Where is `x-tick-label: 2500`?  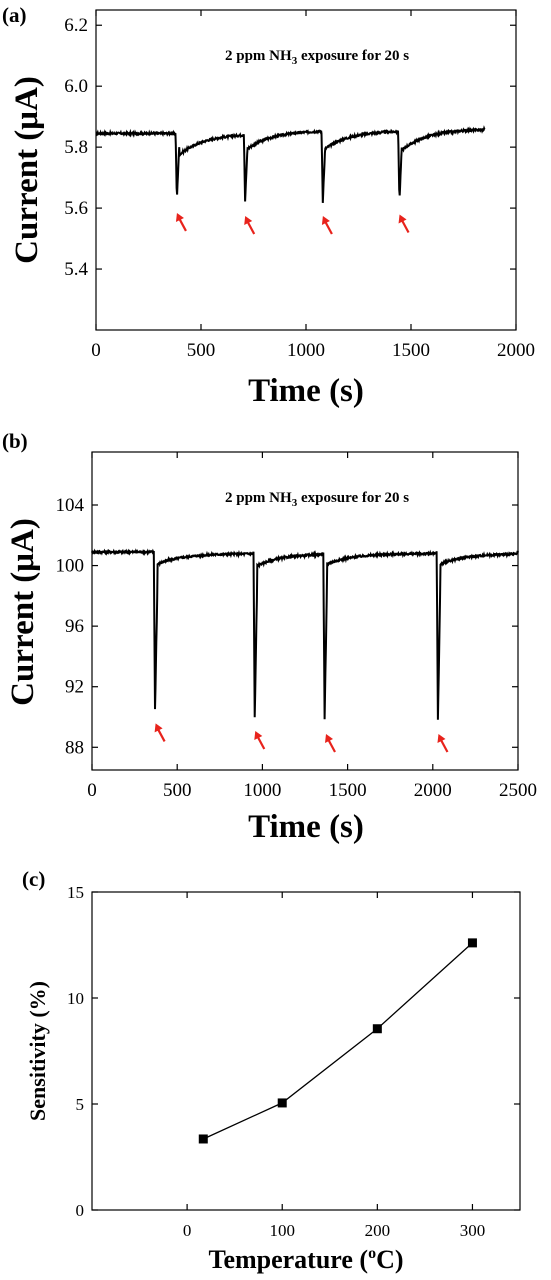 x-tick-label: 2500 is located at coordinates (518, 790).